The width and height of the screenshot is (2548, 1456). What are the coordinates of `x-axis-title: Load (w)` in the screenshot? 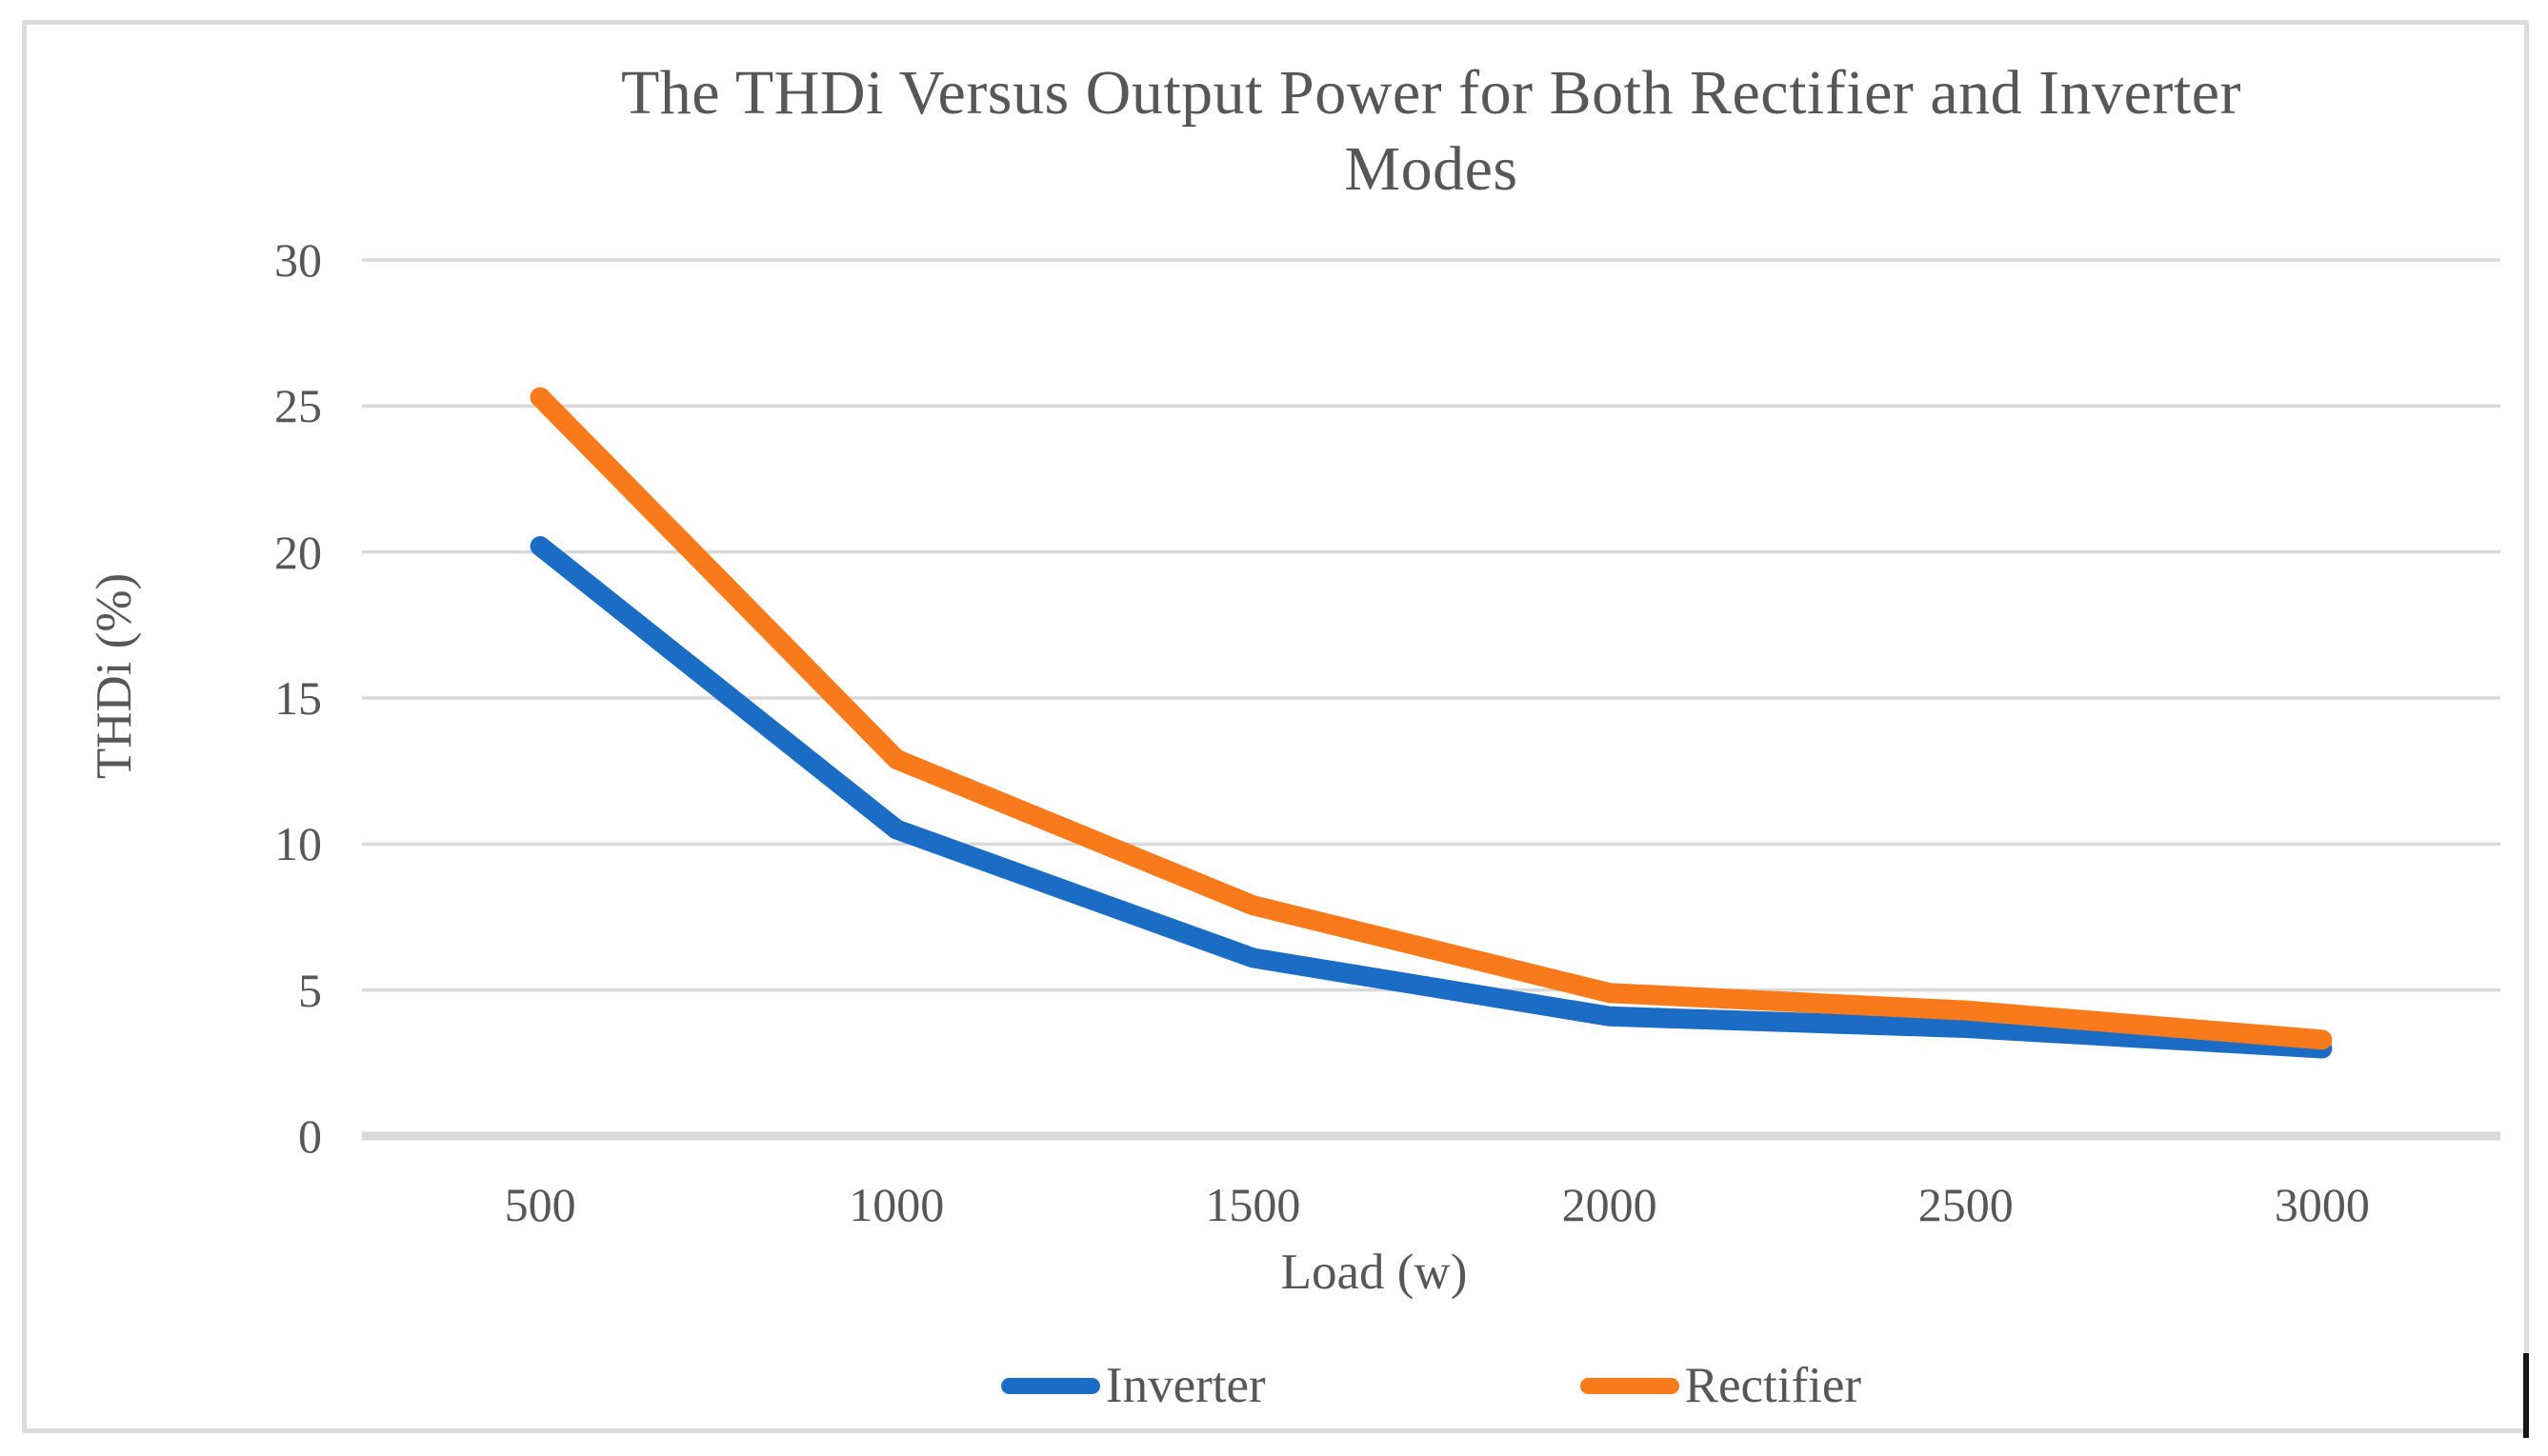 It's located at (1374, 1272).